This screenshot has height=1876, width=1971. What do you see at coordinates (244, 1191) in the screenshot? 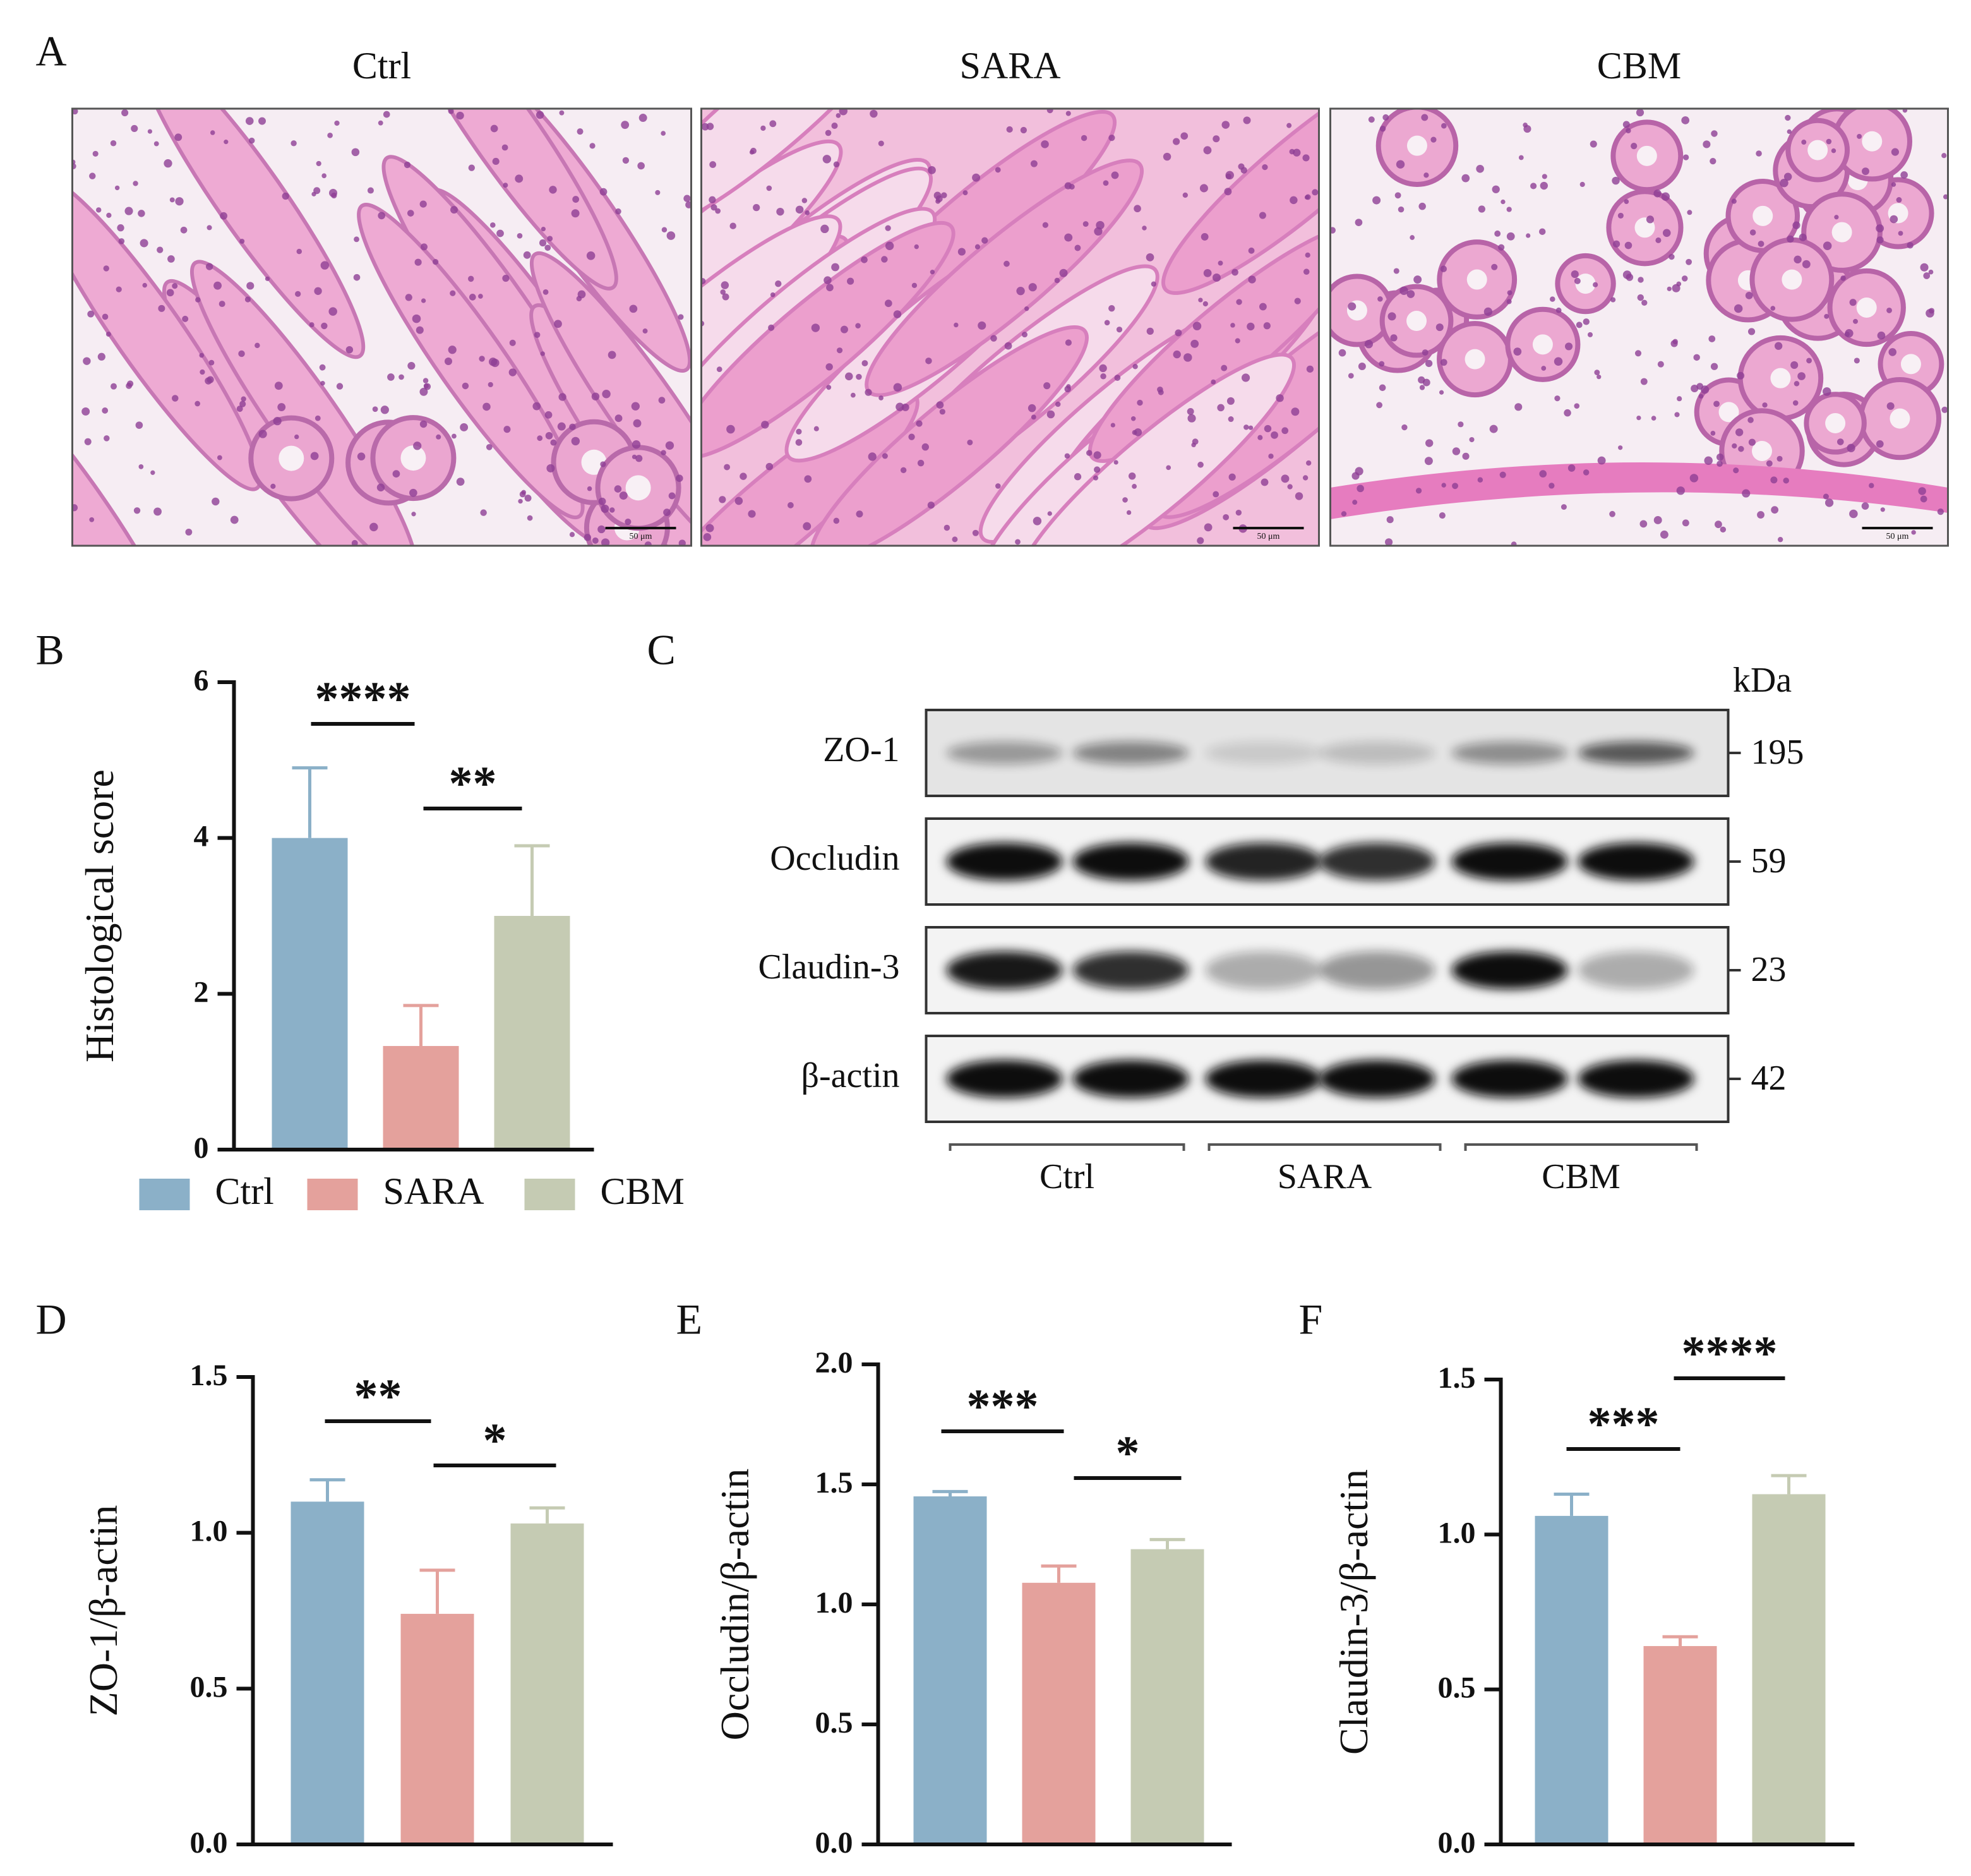
I see `legend-label: Ctrl` at bounding box center [244, 1191].